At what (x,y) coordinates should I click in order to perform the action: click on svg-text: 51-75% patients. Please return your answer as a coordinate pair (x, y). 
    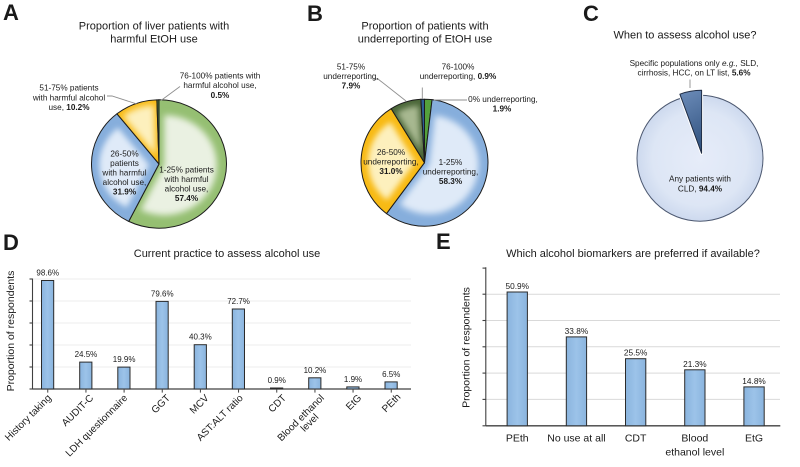
    Looking at the image, I should click on (68, 88).